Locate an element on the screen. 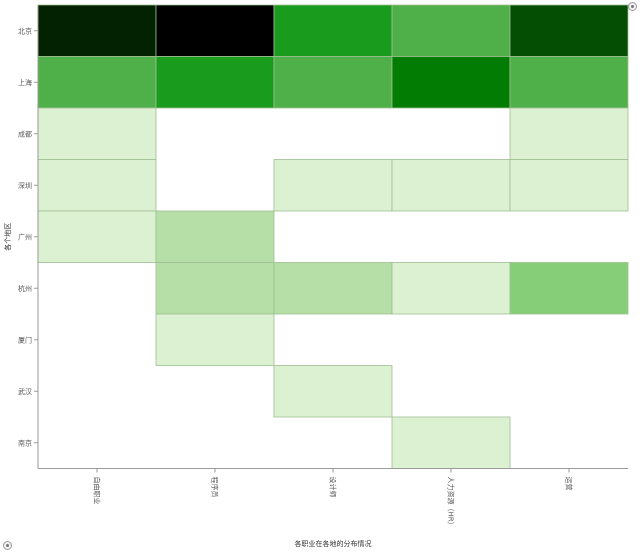 The image size is (640, 552). x-tick-label: 人力资源（HR） is located at coordinates (451, 503).